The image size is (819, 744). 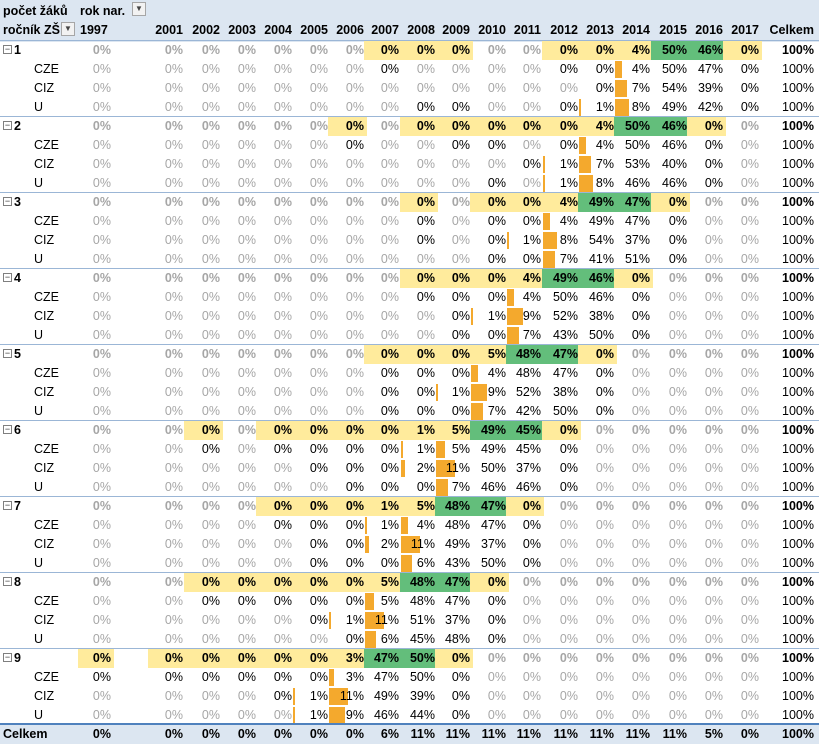 What do you see at coordinates (489, 468) in the screenshot?
I see `value-cell: 50%` at bounding box center [489, 468].